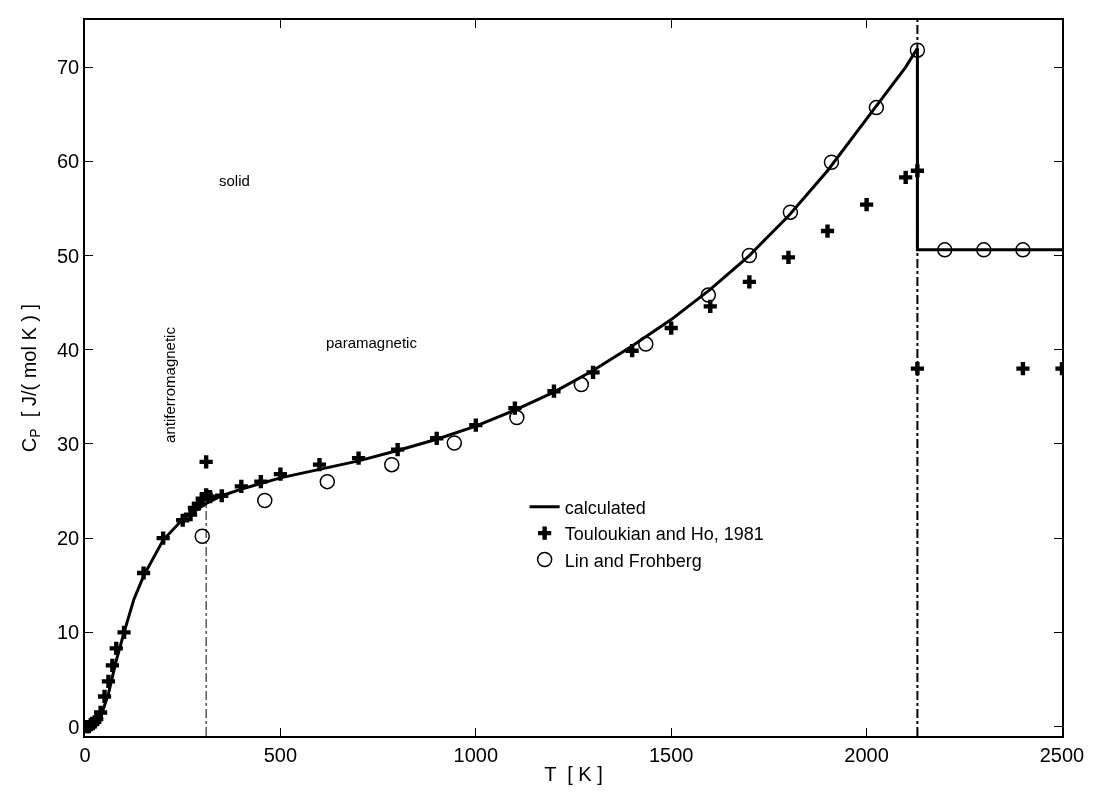  Describe the element at coordinates (866, 754) in the screenshot. I see `x-tick-label: 2000` at that location.